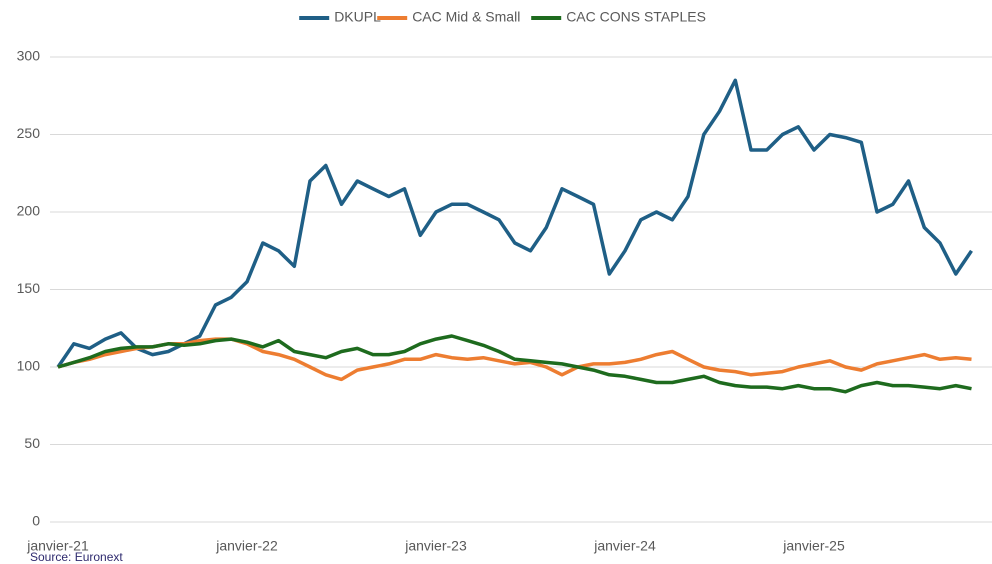 The width and height of the screenshot is (992, 564). What do you see at coordinates (29, 56) in the screenshot?
I see `y-tick-label: 300` at bounding box center [29, 56].